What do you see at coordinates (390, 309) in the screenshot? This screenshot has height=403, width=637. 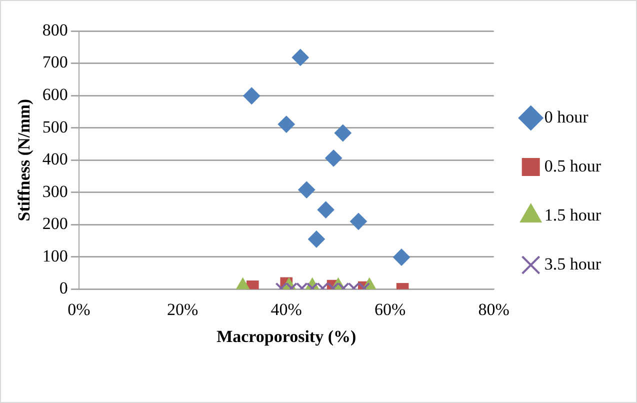 I see `x-tick-label: 60%` at bounding box center [390, 309].